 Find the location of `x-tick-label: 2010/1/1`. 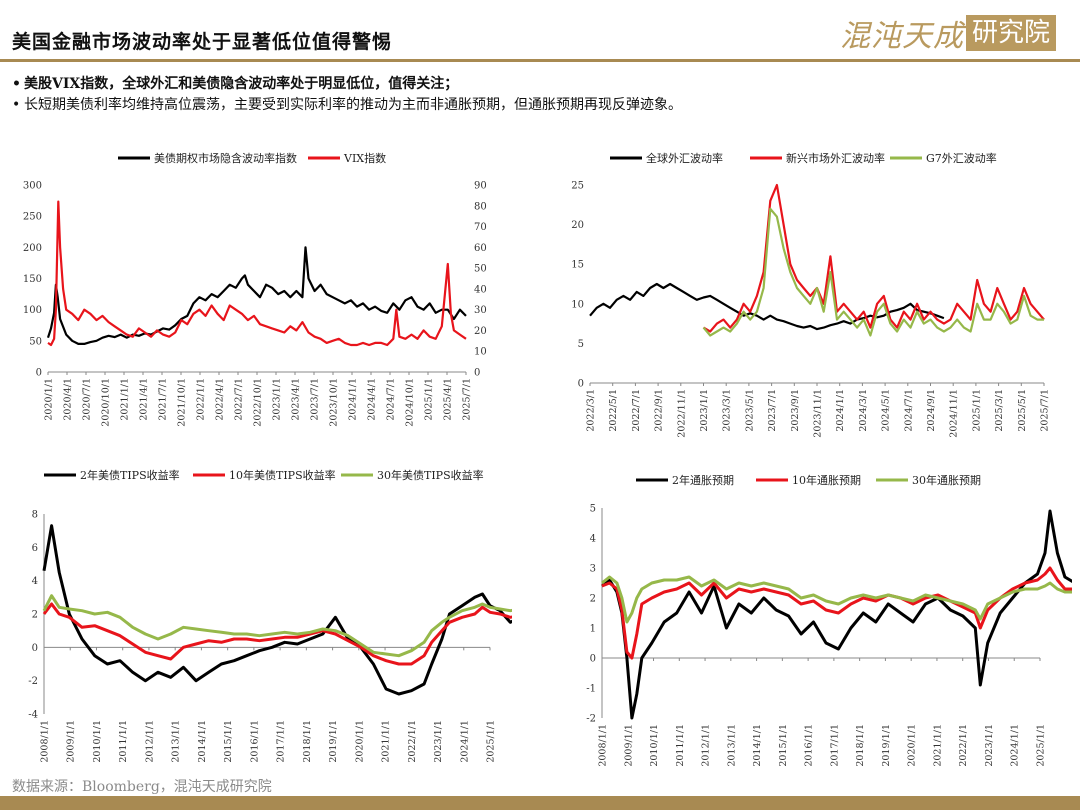

x-tick-label: 2010/1/1 is located at coordinates (97, 741).